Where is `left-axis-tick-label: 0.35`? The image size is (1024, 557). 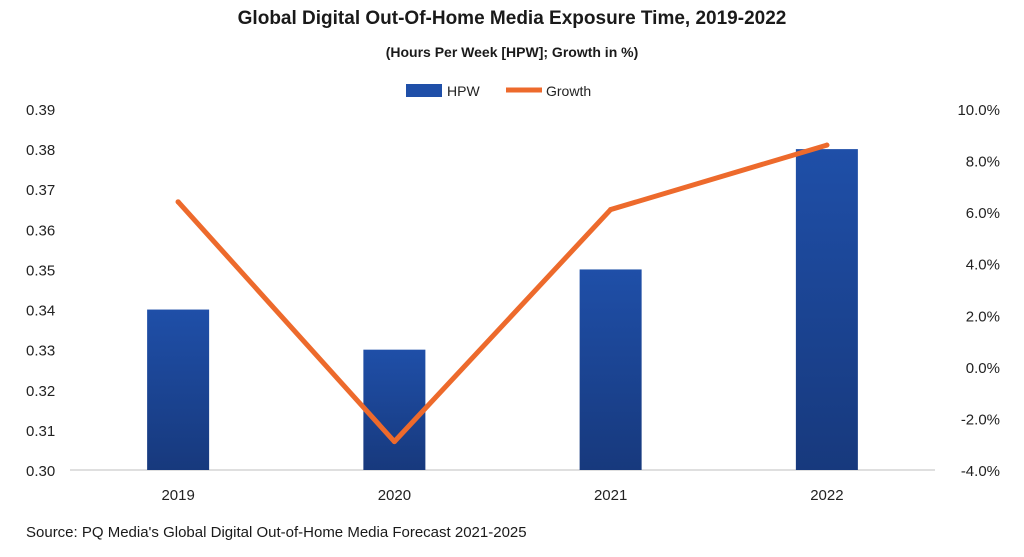 left-axis-tick-label: 0.35 is located at coordinates (40, 270).